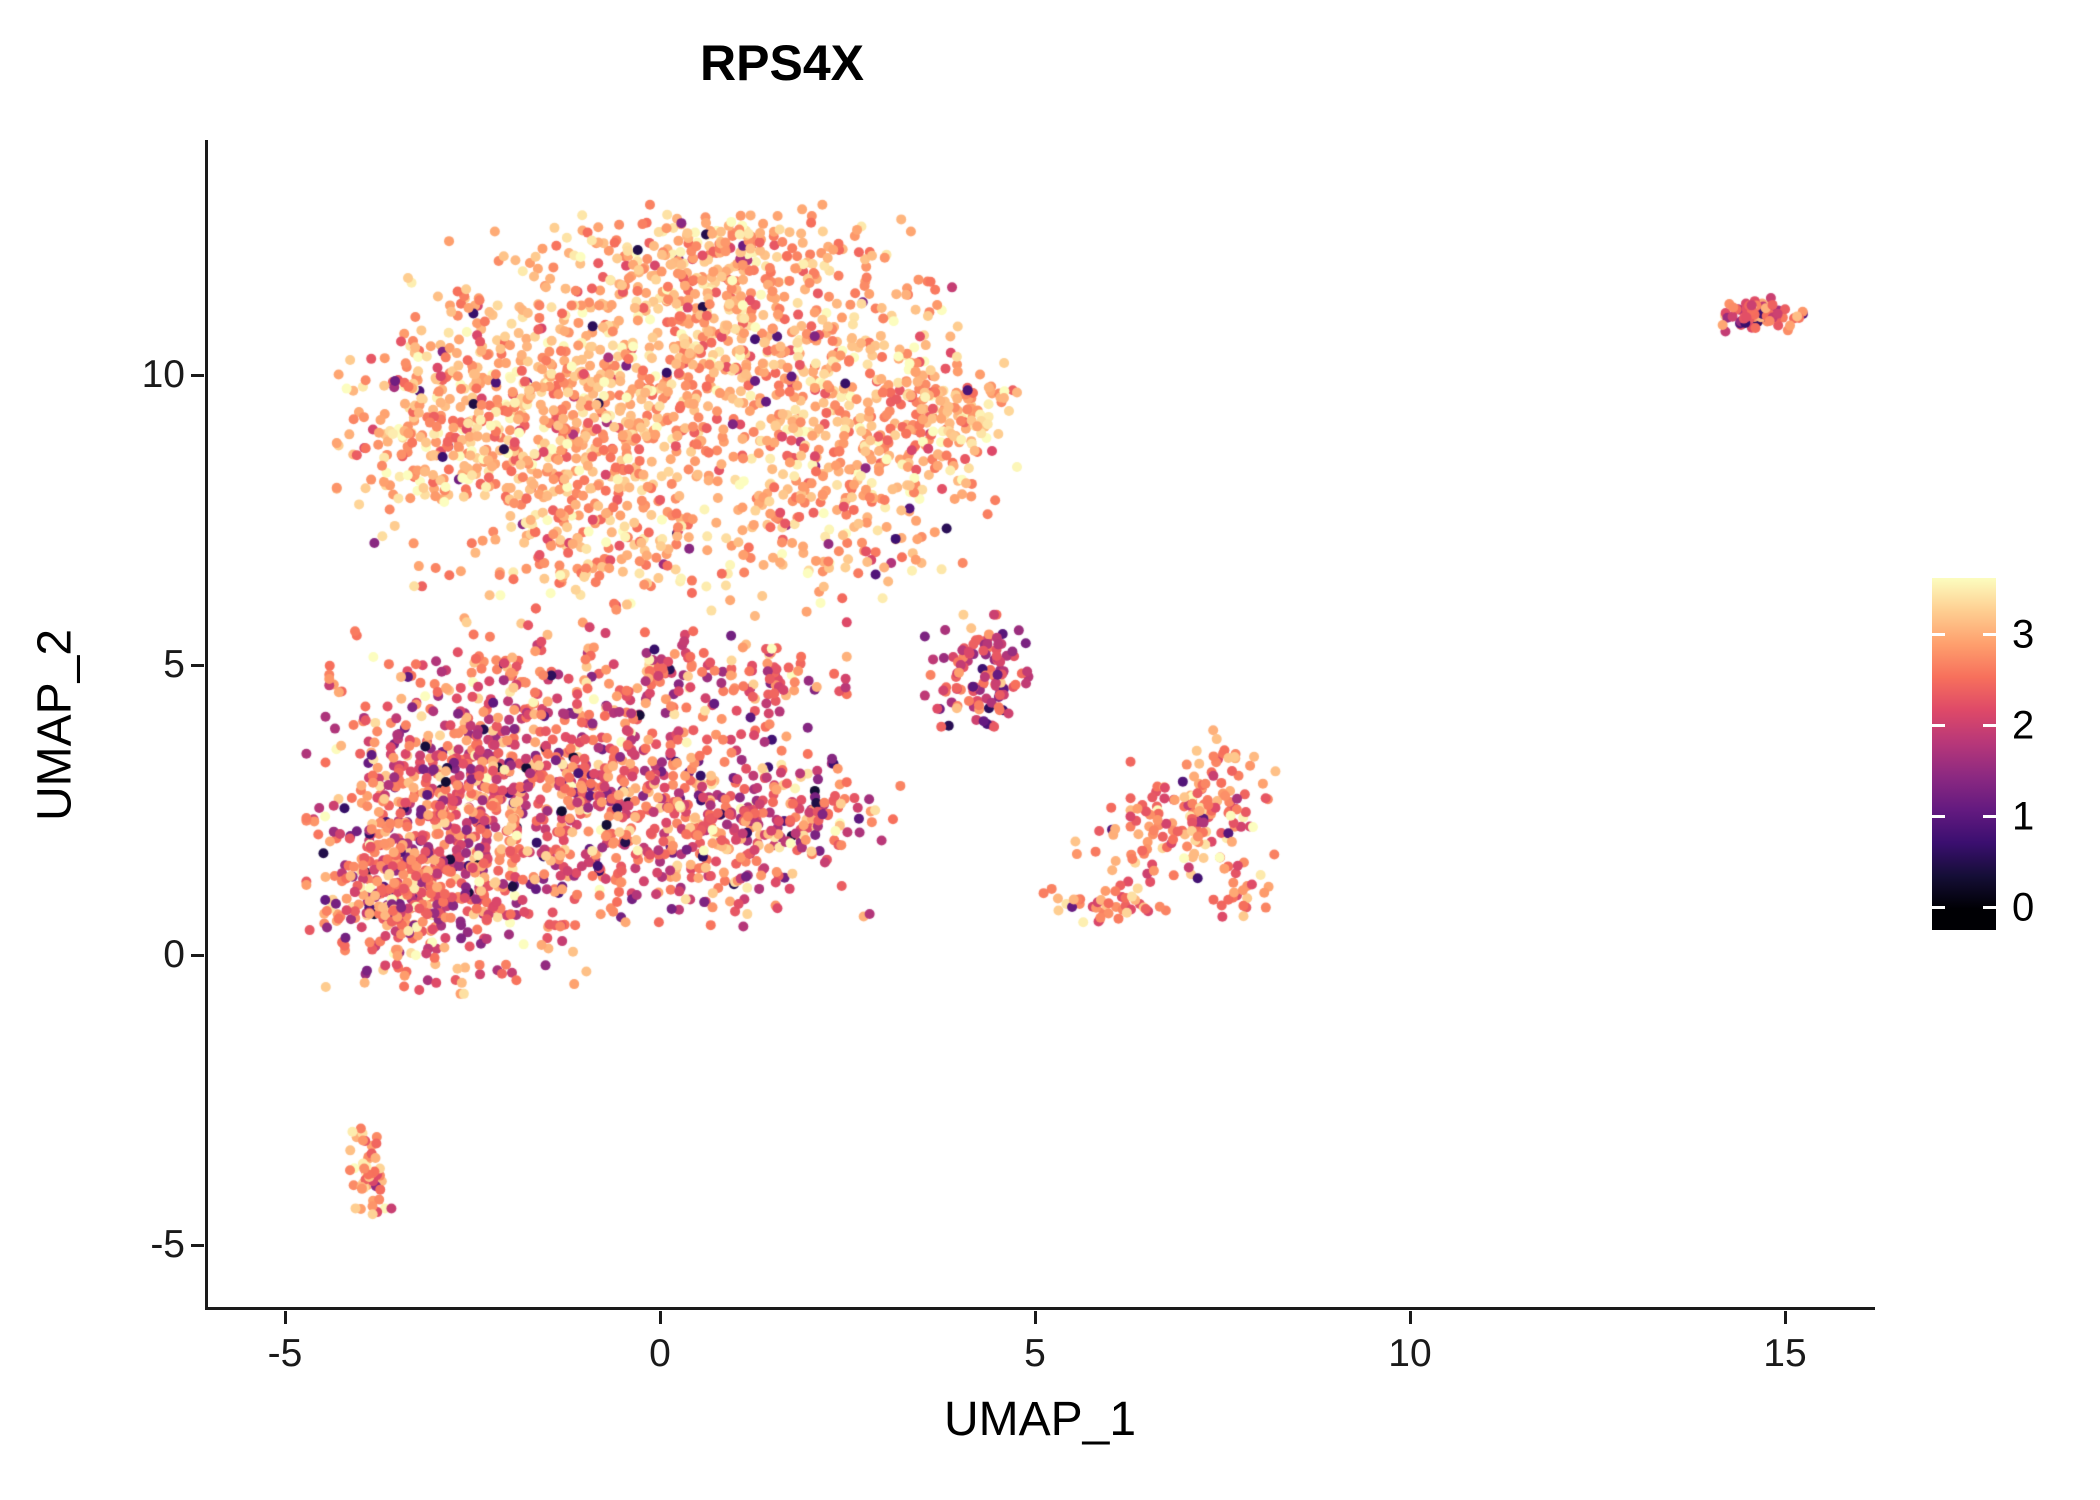 The width and height of the screenshot is (2100, 1500). Describe the element at coordinates (55, 725) in the screenshot. I see `y-axis-title: UMAP_2` at that location.